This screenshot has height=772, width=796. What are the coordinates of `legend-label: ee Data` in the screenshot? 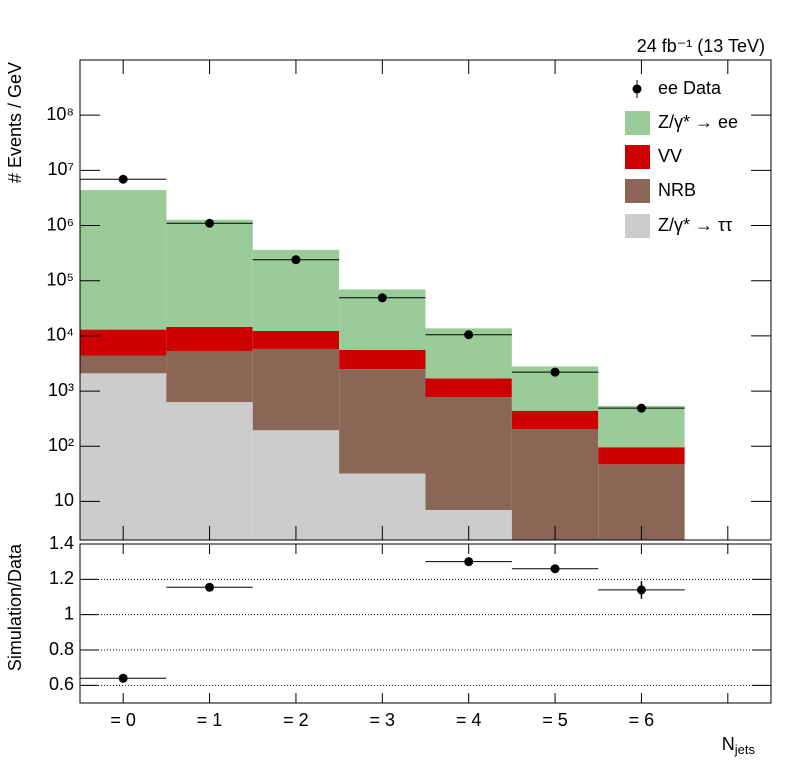 It's located at (690, 88).